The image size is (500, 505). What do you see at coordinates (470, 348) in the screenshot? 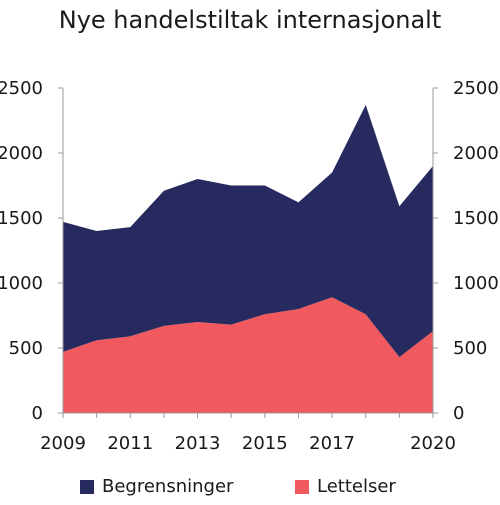
I see `y-tick-label-right-500: 500` at bounding box center [470, 348].